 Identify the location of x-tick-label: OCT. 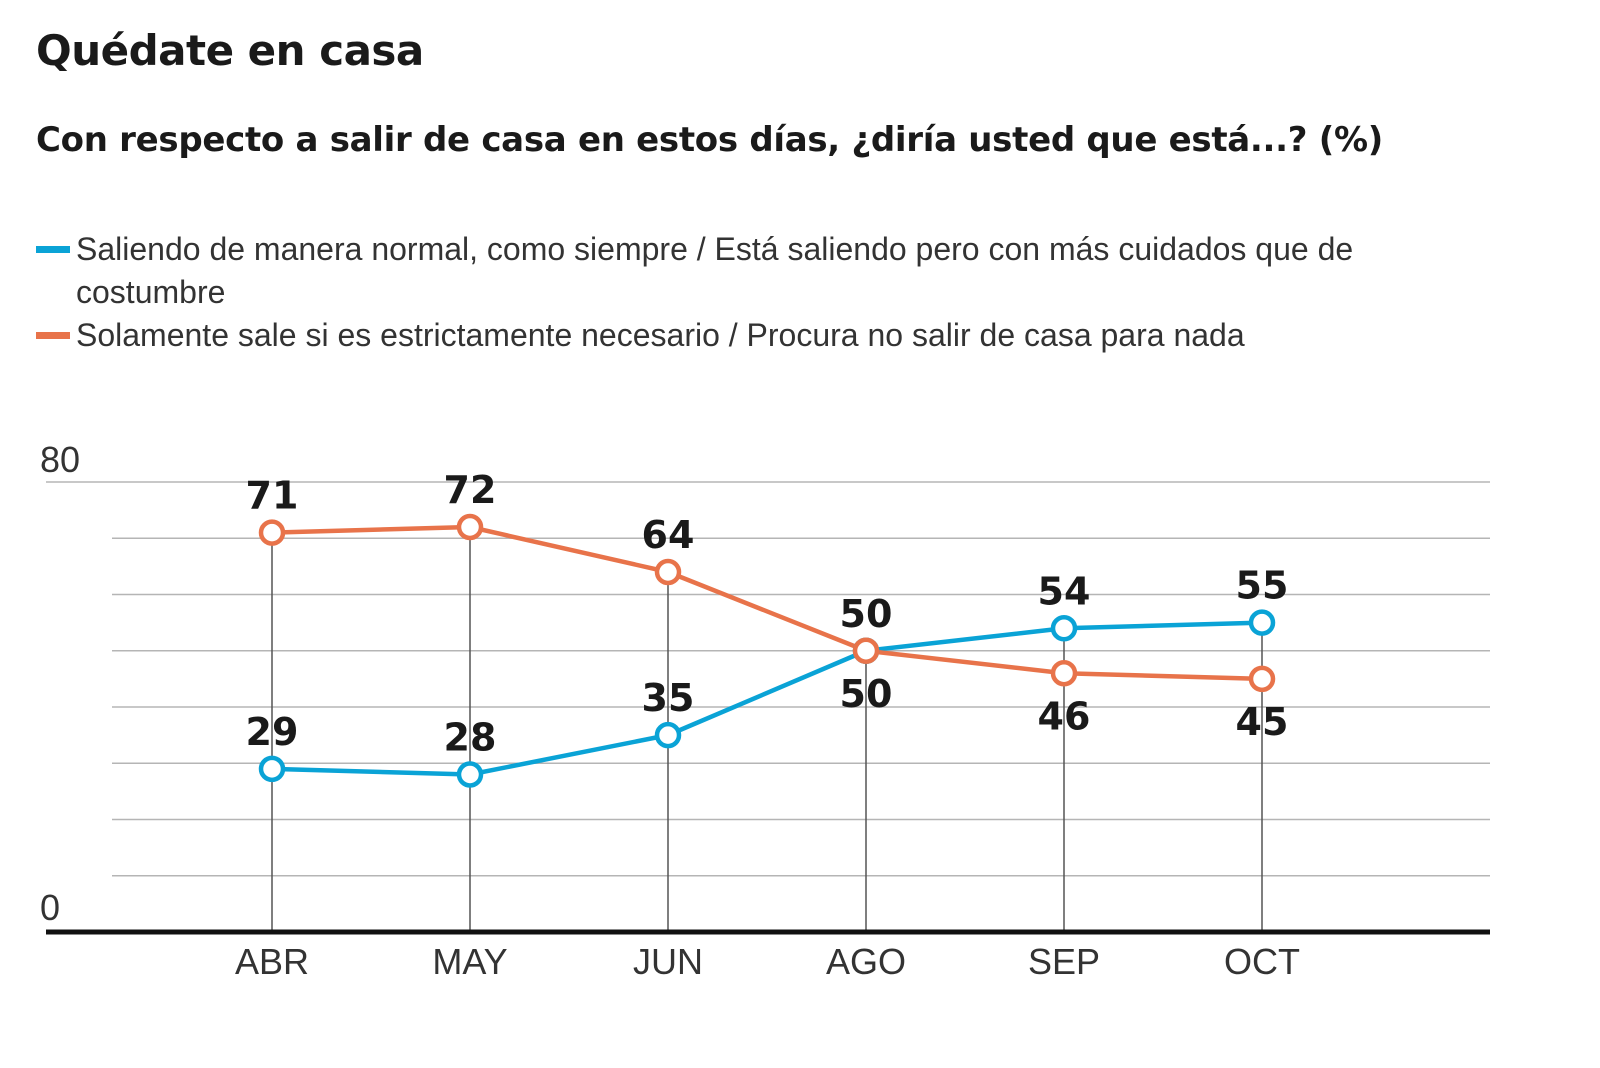
(1262, 961).